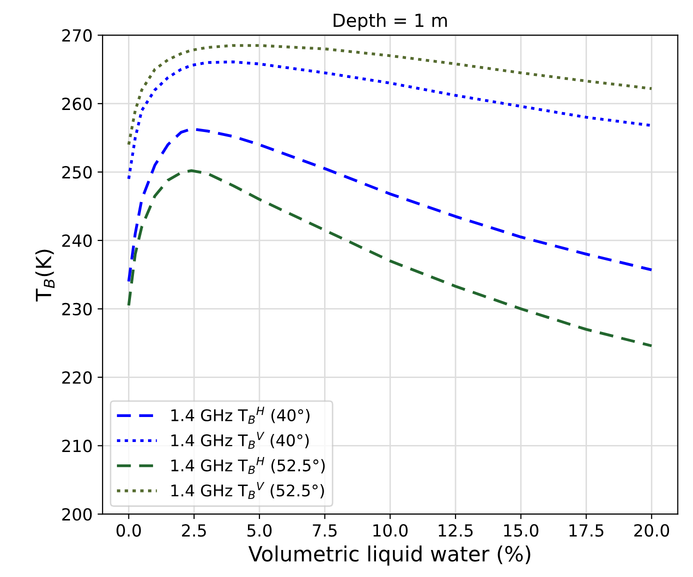 This screenshot has height=577, width=693. I want to click on legend-label: 1.4 GHz T$_{B}$$^{H}$ (40°), so click(240, 415).